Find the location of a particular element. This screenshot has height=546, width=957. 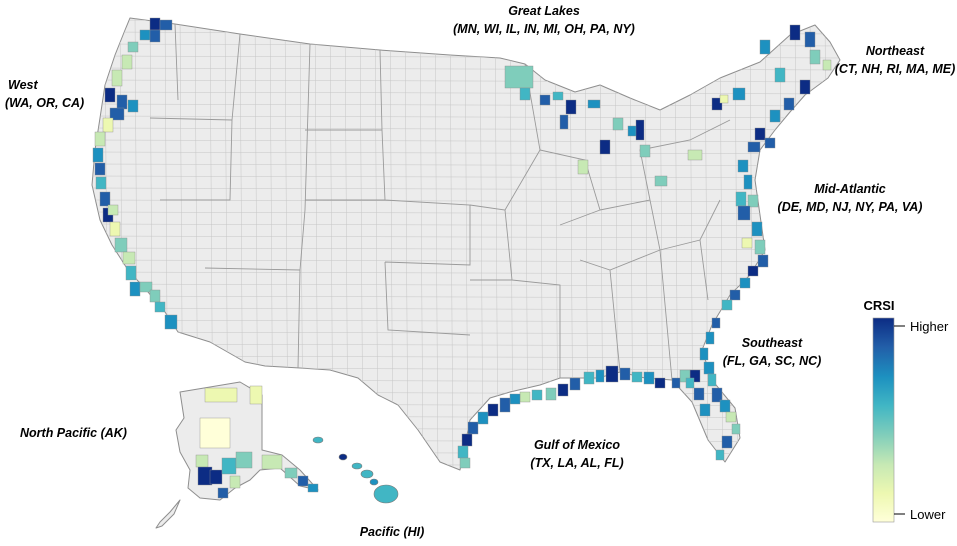

legend-title: CRSI is located at coordinates (878, 305).